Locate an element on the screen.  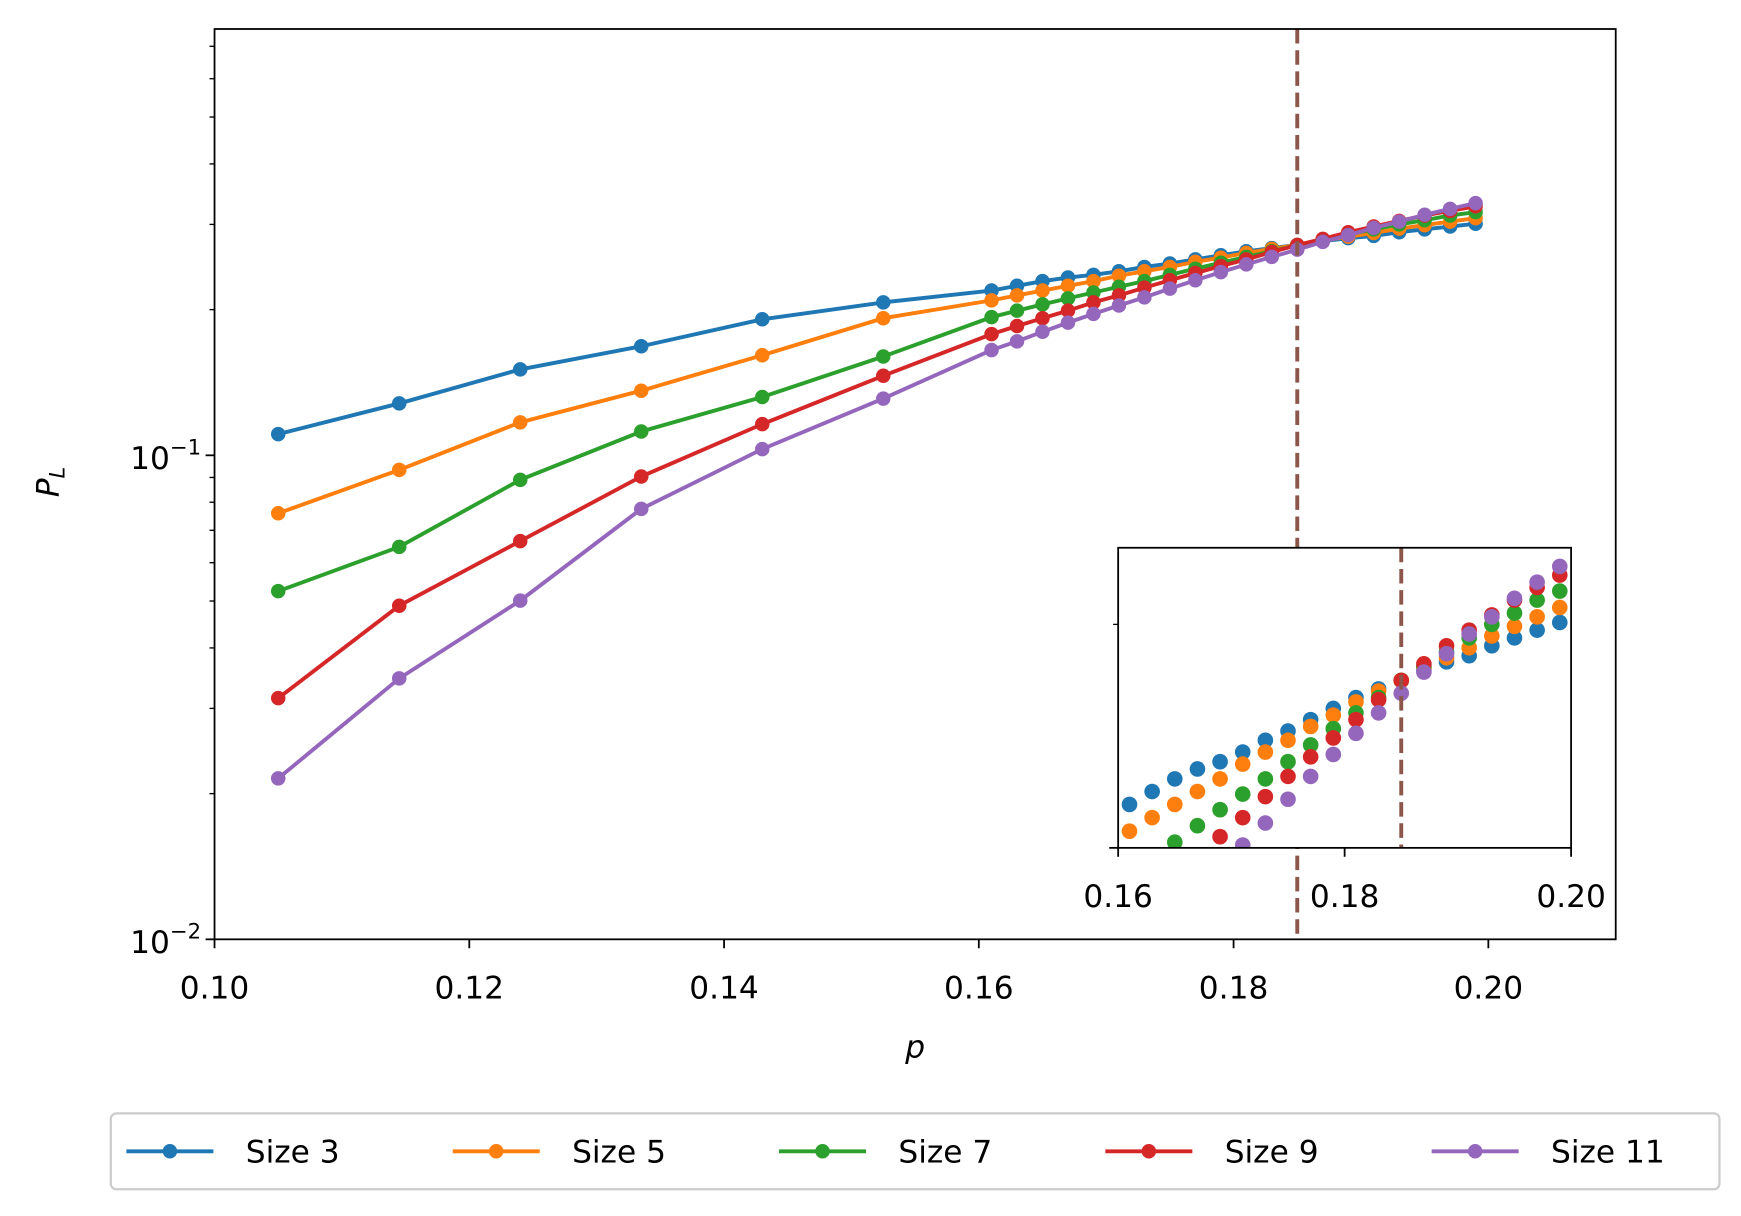
inset-frame is located at coordinates (1344, 697).